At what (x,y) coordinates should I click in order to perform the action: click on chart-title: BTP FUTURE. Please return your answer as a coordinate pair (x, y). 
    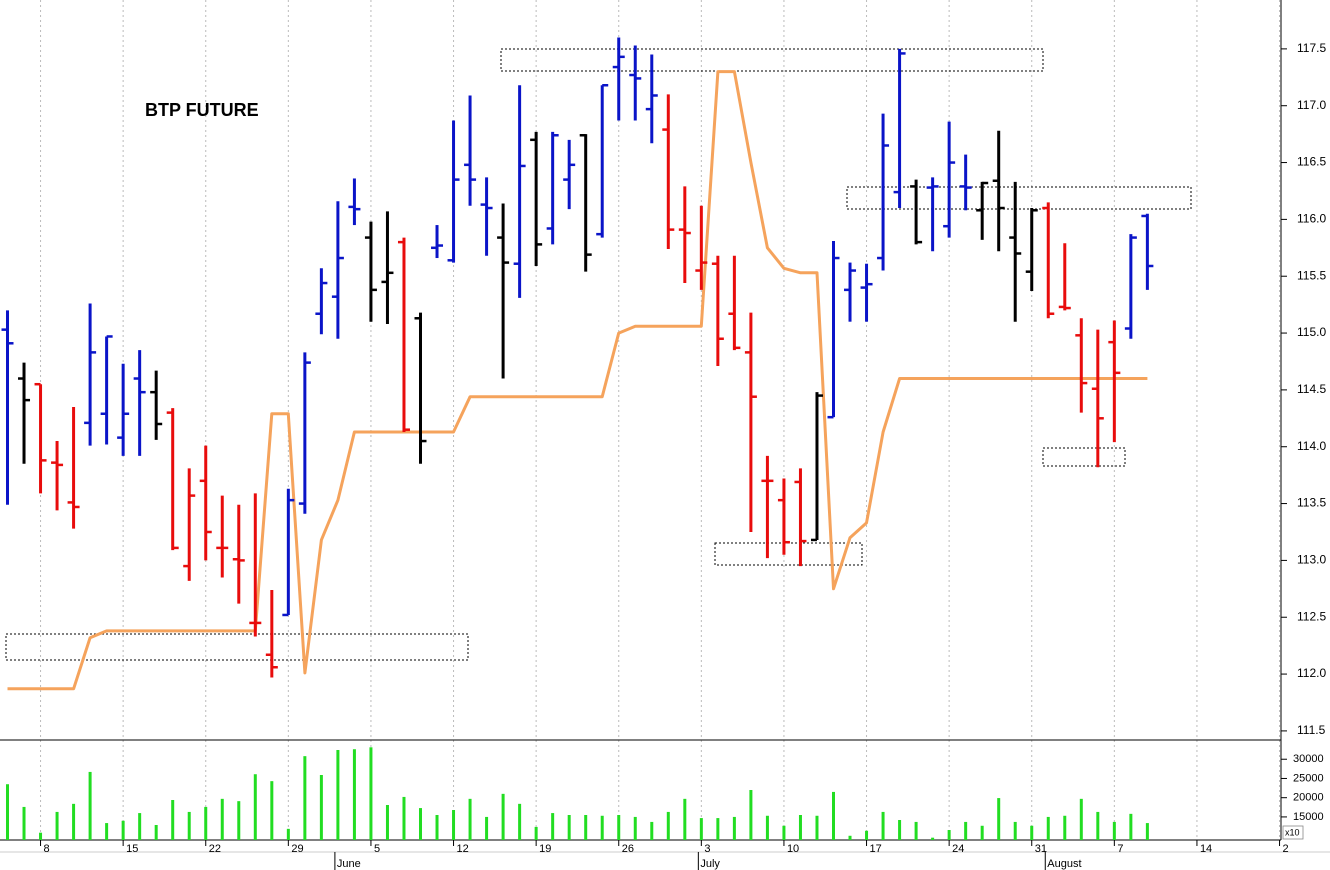
    Looking at the image, I should click on (202, 110).